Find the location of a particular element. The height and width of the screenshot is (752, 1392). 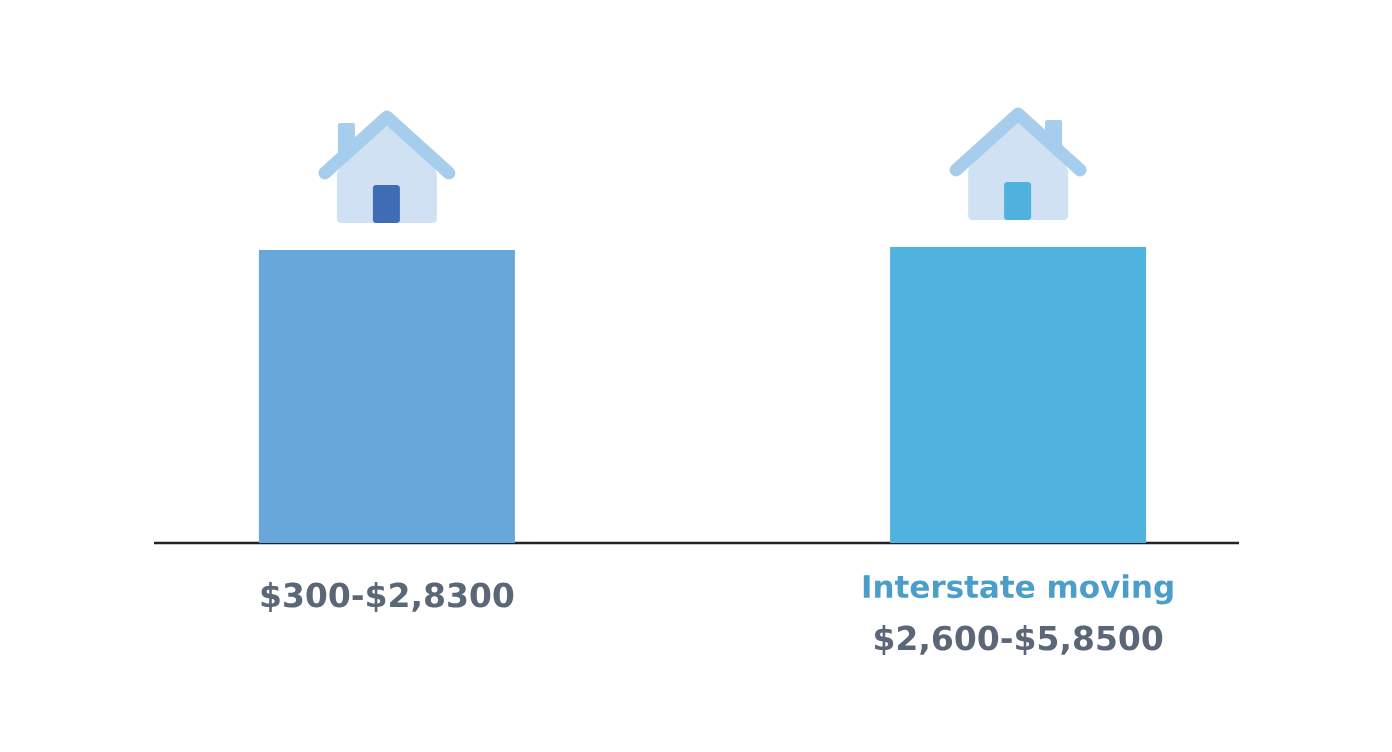

text: $2,600-$5,8500 is located at coordinates (1019, 640).